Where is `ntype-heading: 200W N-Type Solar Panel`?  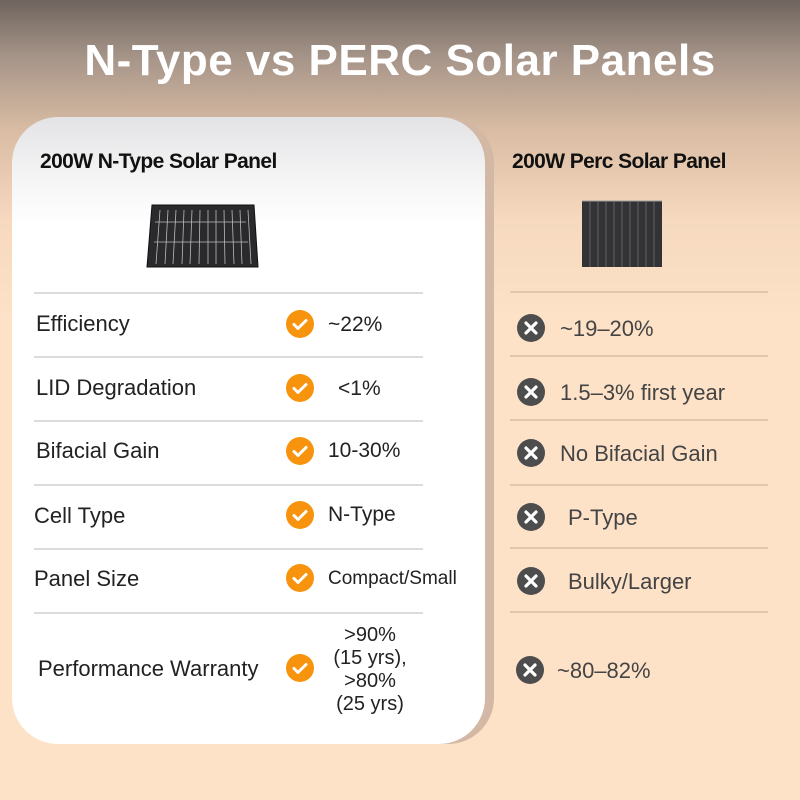
ntype-heading: 200W N-Type Solar Panel is located at coordinates (158, 161).